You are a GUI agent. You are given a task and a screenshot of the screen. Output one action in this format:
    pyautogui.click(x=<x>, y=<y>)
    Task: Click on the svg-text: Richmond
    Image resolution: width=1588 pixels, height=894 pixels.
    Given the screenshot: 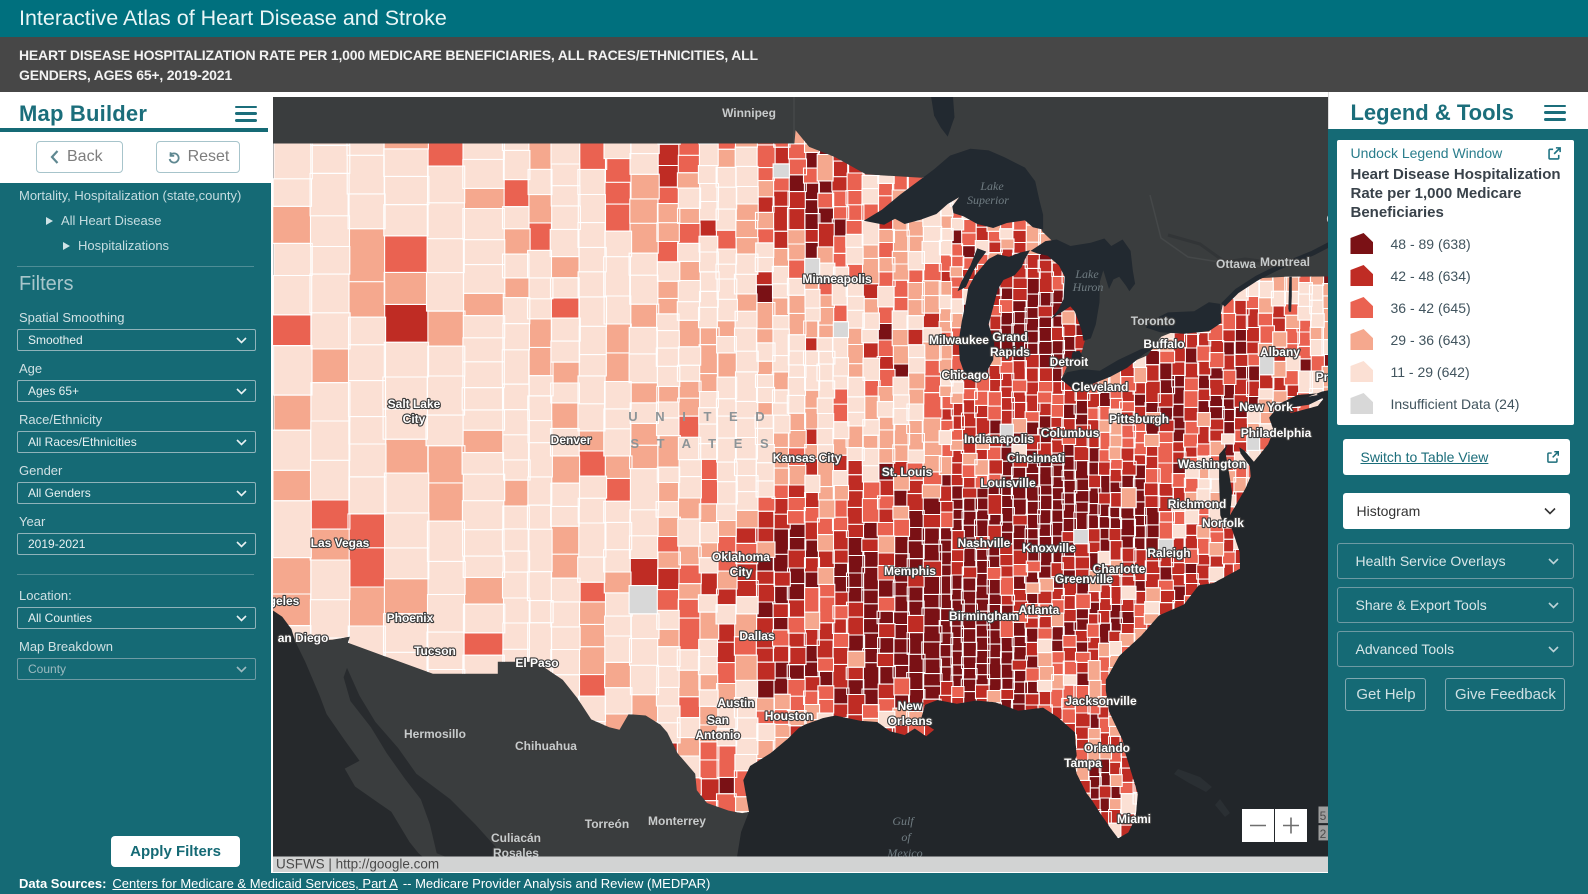 What is the action you would take?
    pyautogui.click(x=1197, y=503)
    